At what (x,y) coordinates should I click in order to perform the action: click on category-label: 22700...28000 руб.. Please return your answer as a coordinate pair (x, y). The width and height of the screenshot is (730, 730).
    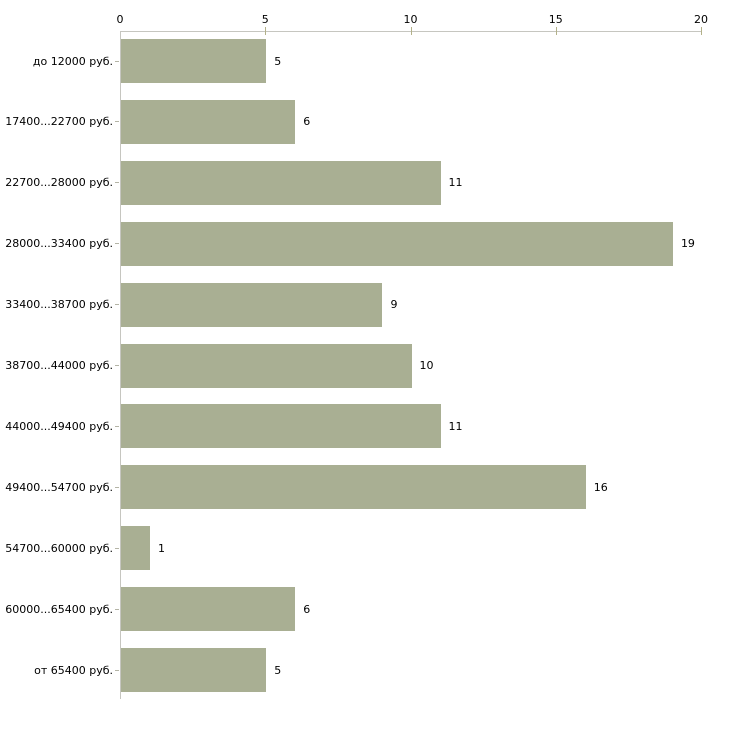
    Looking at the image, I should click on (59, 183).